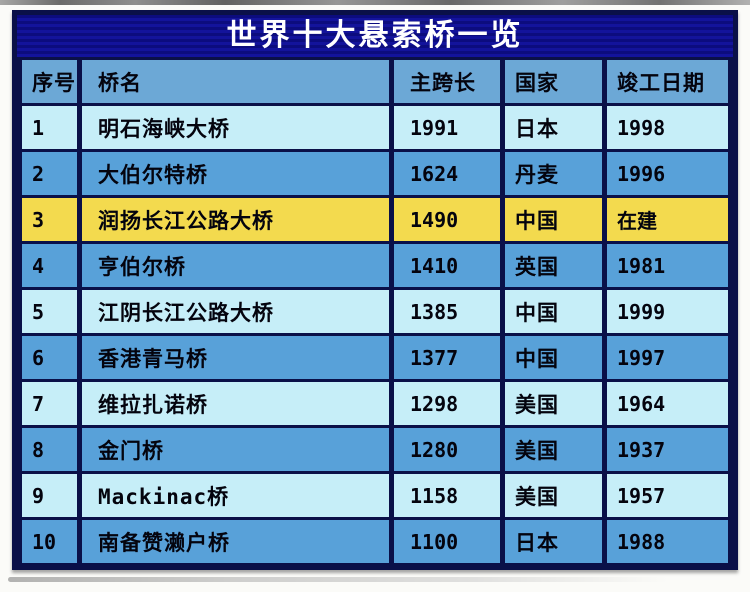  What do you see at coordinates (49, 81) in the screenshot?
I see `header-rank: 序号` at bounding box center [49, 81].